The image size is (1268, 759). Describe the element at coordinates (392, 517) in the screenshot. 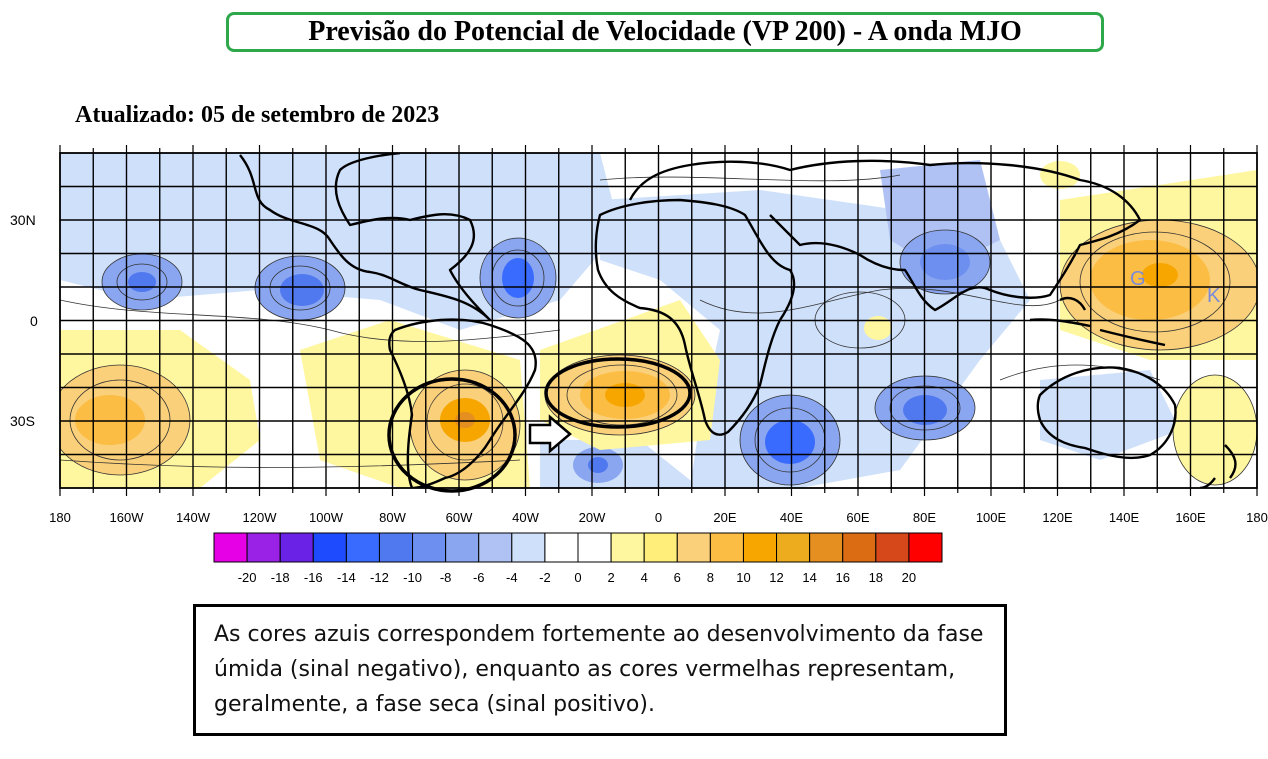

I see `lon-label: 80W` at that location.